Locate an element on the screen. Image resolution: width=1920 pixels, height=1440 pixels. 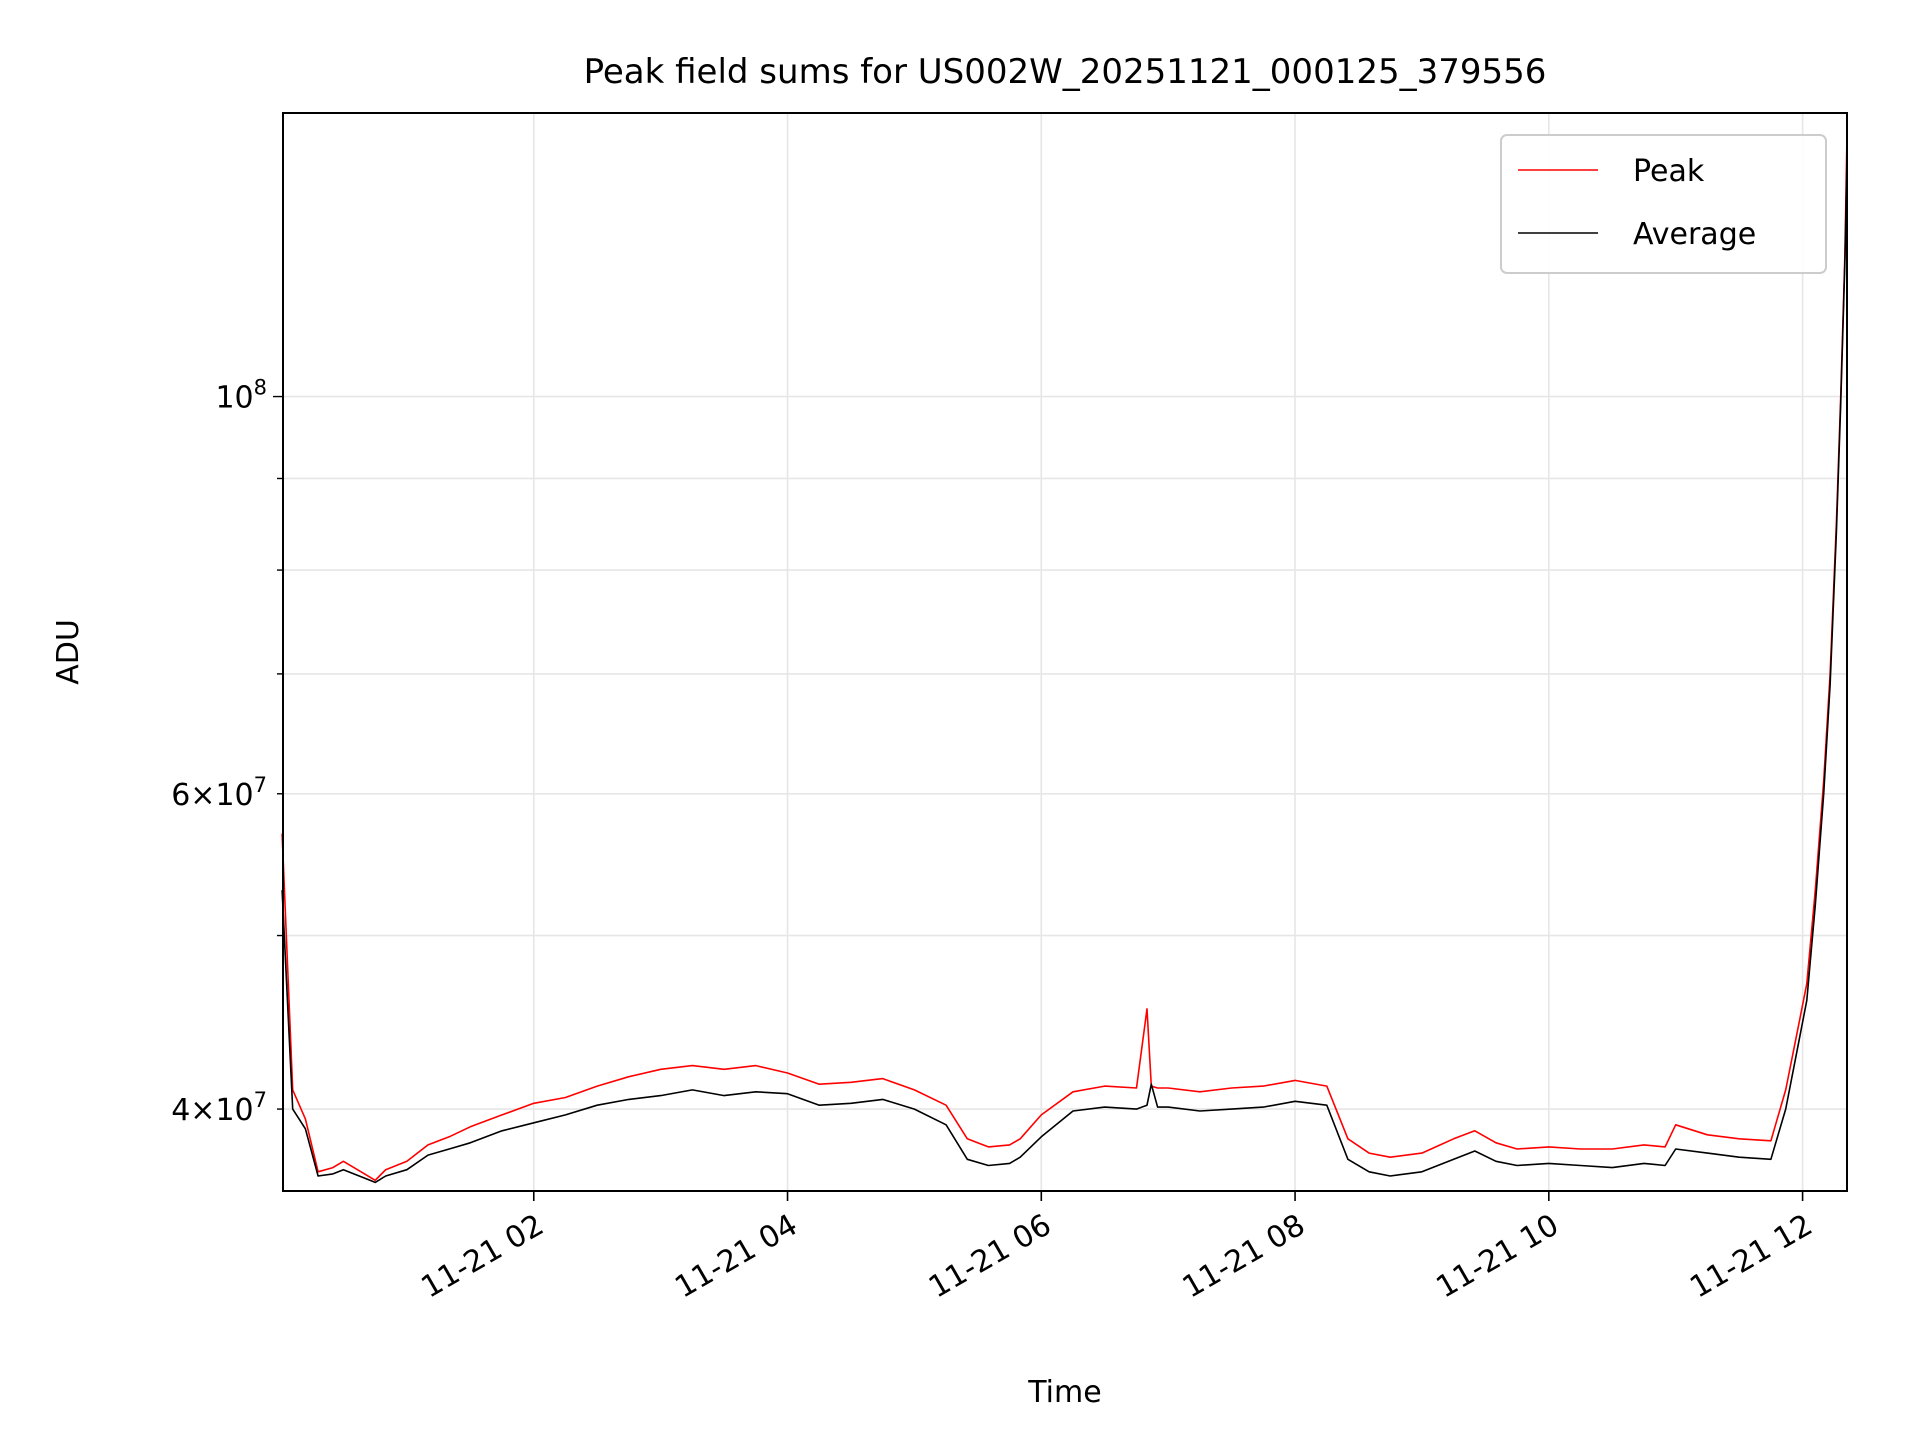
x-tick-label: 11-21 12 is located at coordinates (1751, 1257).